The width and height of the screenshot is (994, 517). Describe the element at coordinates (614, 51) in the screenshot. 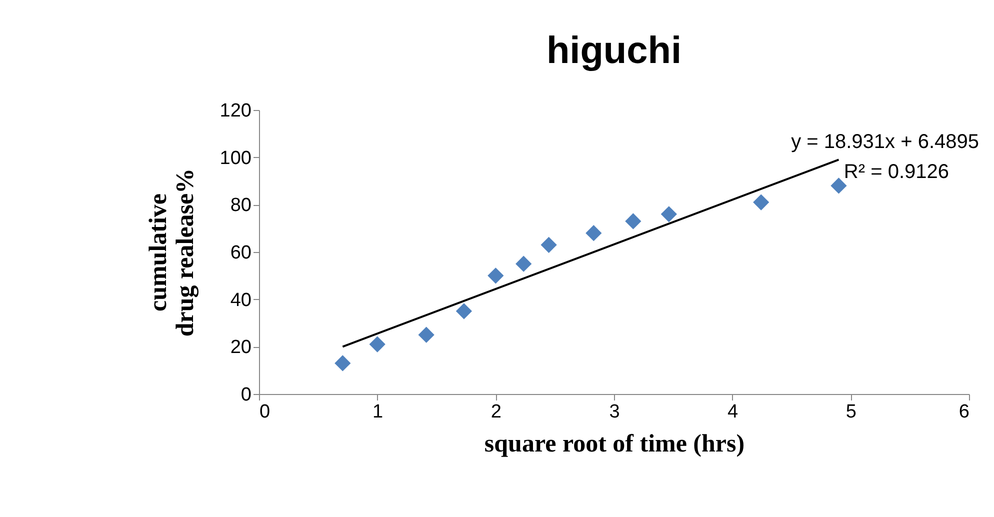

I see `chart-title: higuchi` at that location.